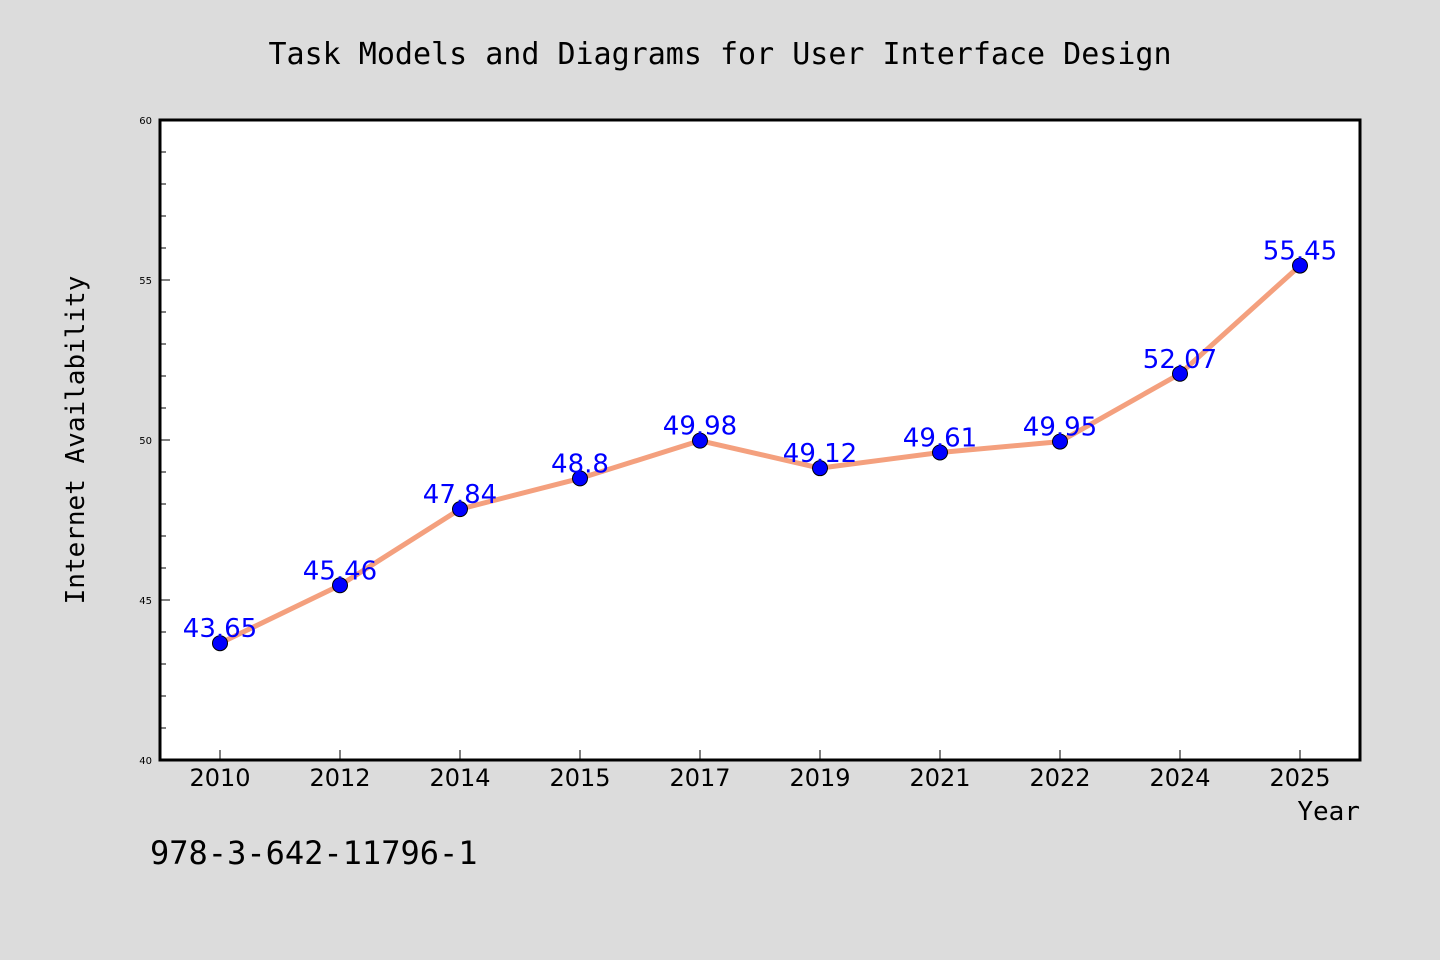 This screenshot has width=1440, height=960. What do you see at coordinates (760, 771) in the screenshot?
I see `x-axis: 2010 2012 2014 2015 2017 2019 2021 2022 2024 2025` at bounding box center [760, 771].